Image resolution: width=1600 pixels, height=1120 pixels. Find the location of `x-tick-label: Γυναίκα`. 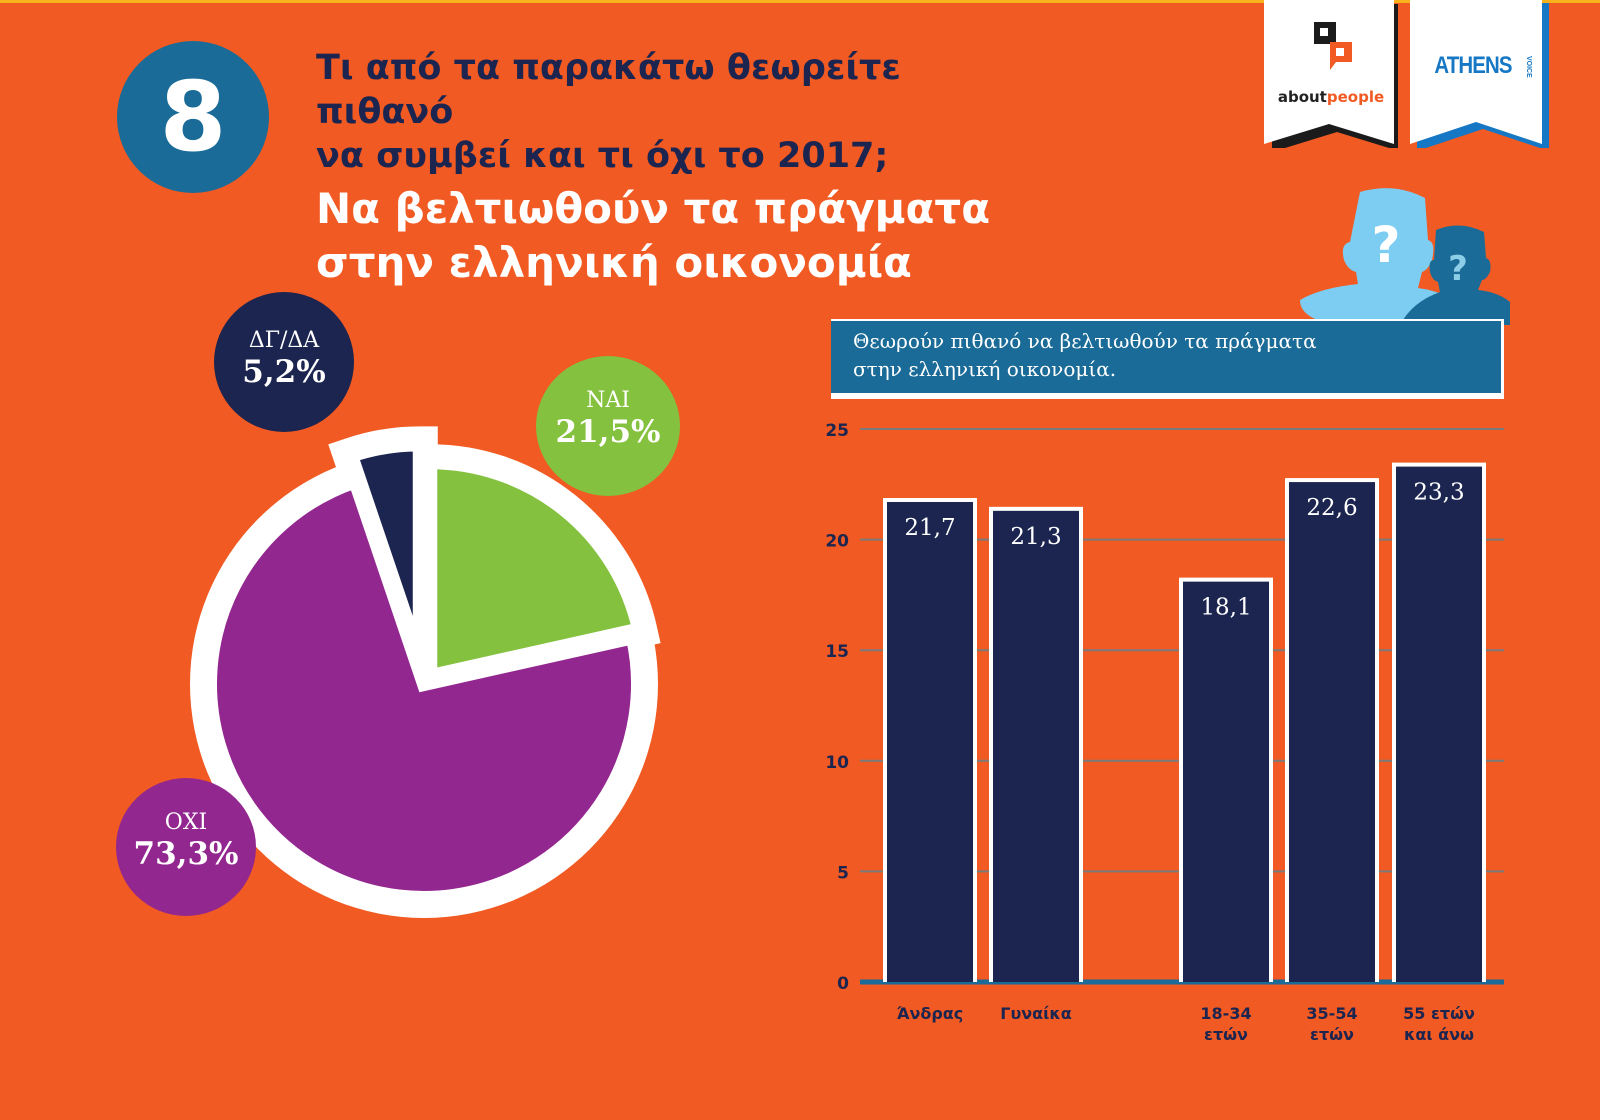

x-tick-label: Γυναίκα is located at coordinates (1035, 1013).